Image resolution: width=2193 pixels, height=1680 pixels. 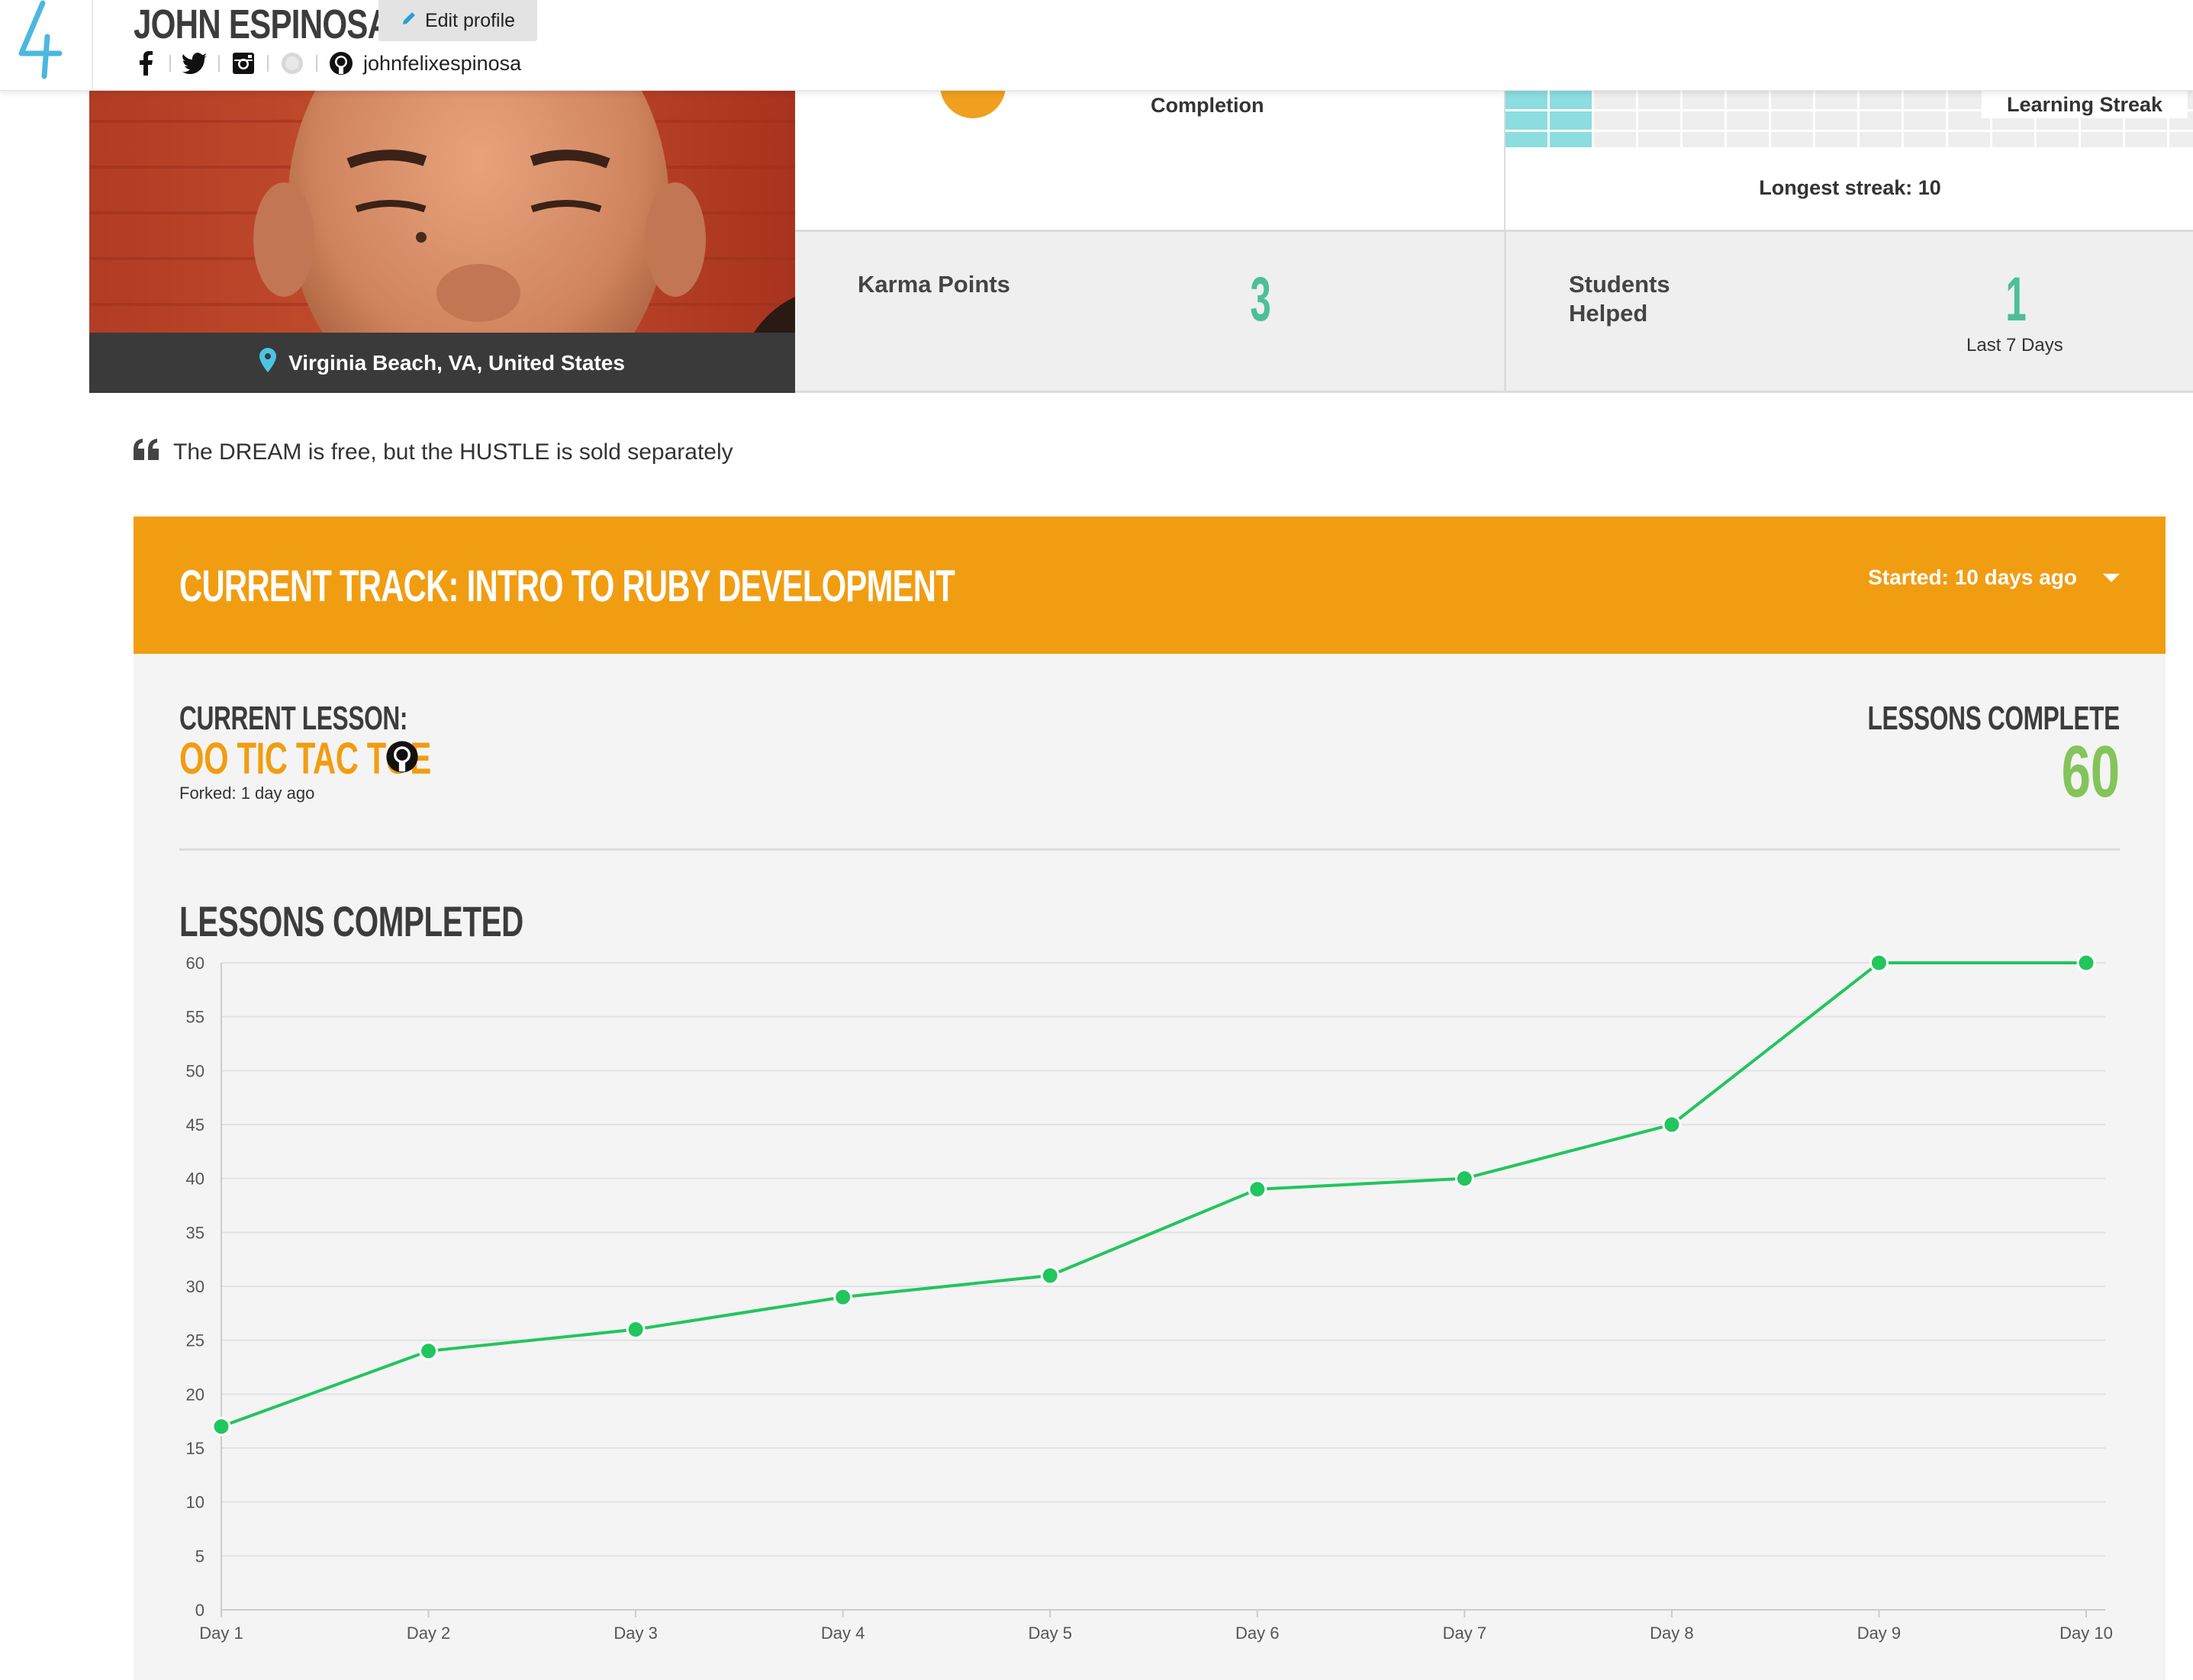 What do you see at coordinates (195, 1125) in the screenshot?
I see `y-tick-label: 45` at bounding box center [195, 1125].